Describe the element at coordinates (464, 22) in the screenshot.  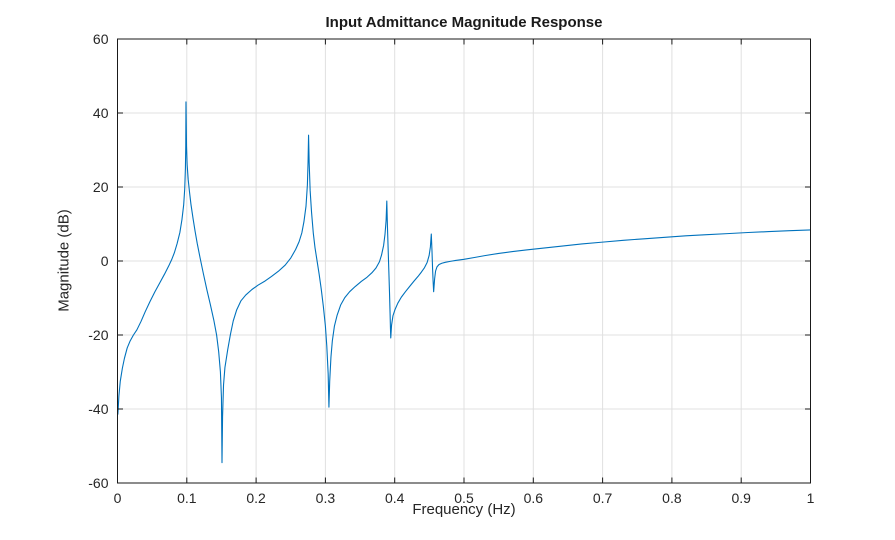
I see `chart-title: Input Admittance Magnitude Response` at that location.